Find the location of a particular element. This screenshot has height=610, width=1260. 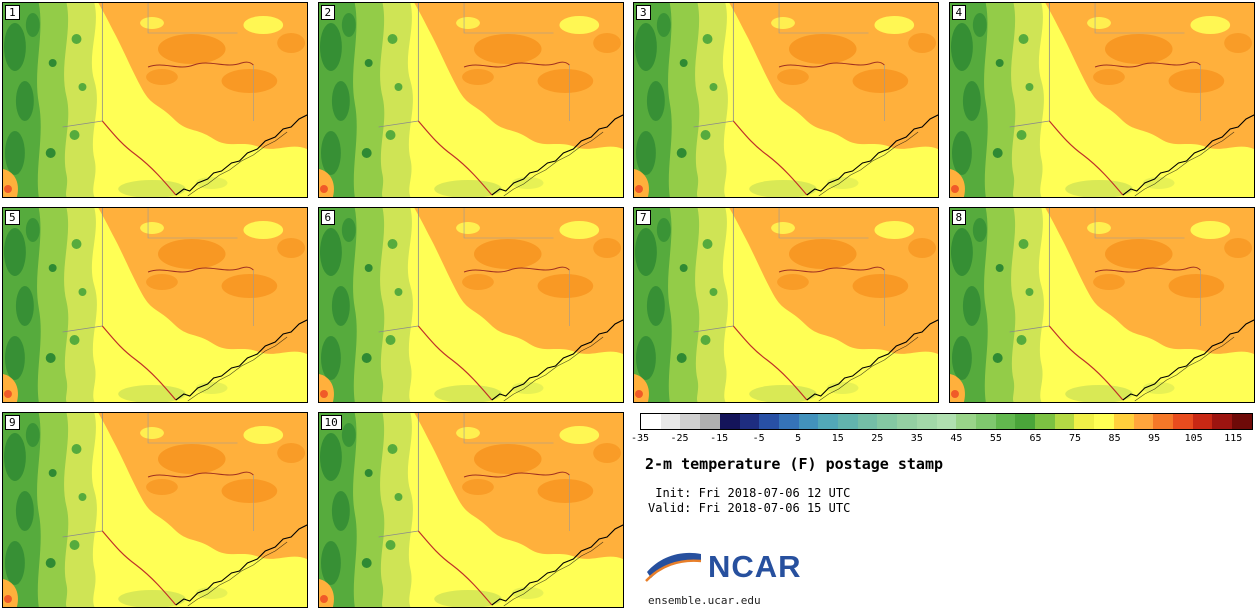

ensemble-member-panel: 7 is located at coordinates (786, 305).